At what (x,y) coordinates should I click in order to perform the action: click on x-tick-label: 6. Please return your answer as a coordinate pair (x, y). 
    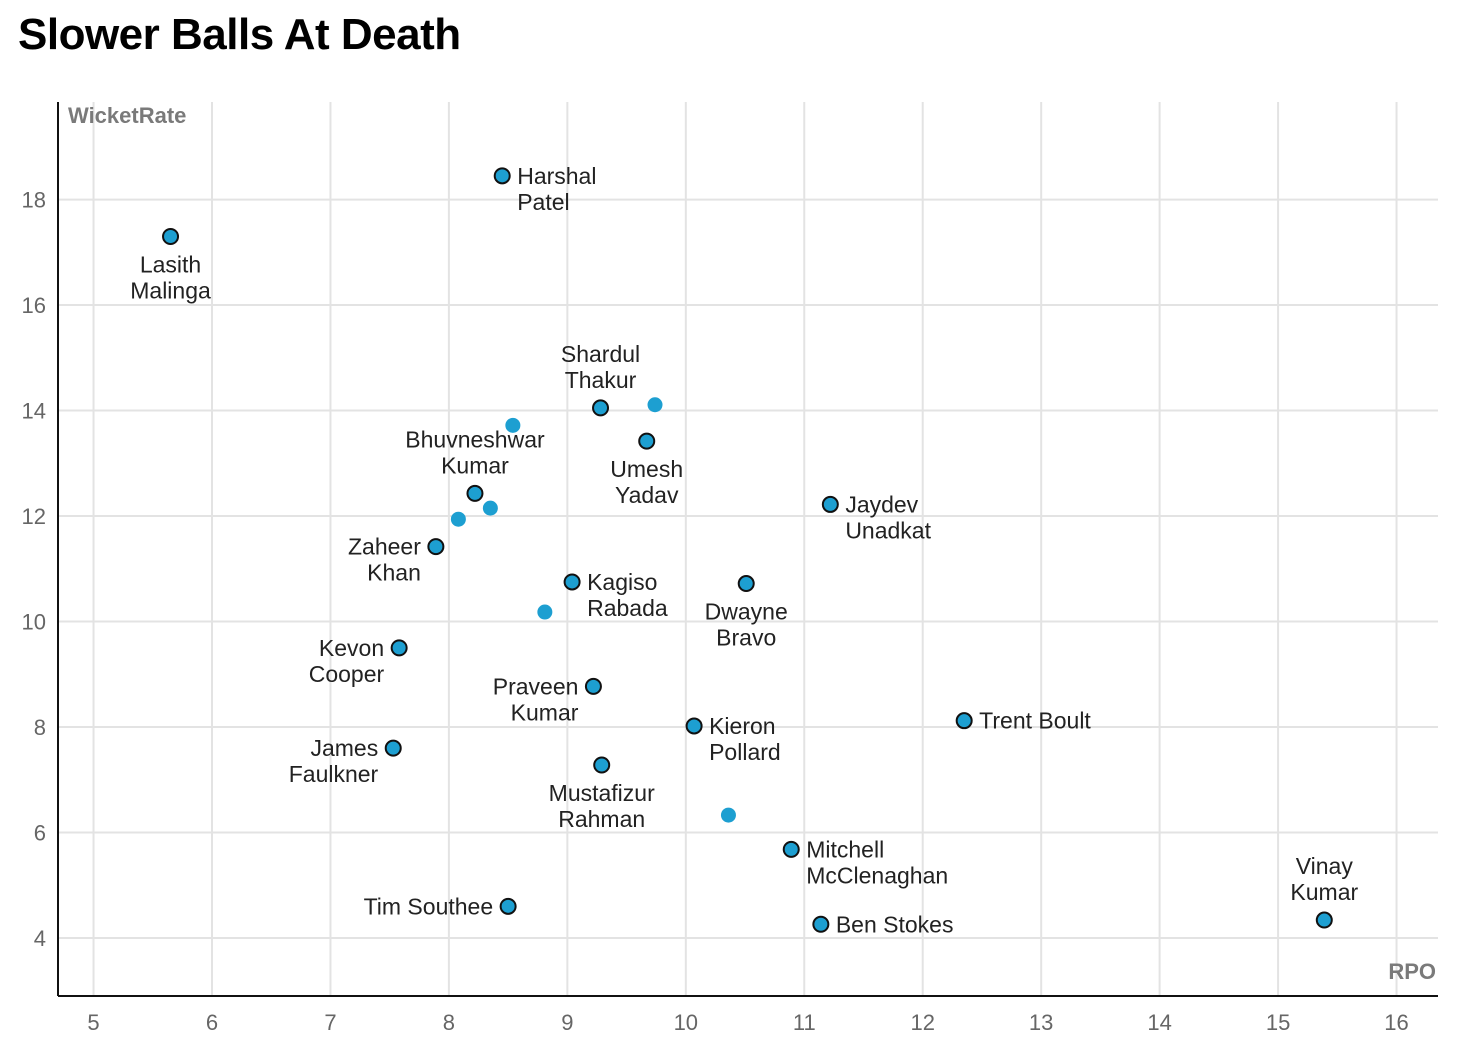
    Looking at the image, I should click on (212, 1022).